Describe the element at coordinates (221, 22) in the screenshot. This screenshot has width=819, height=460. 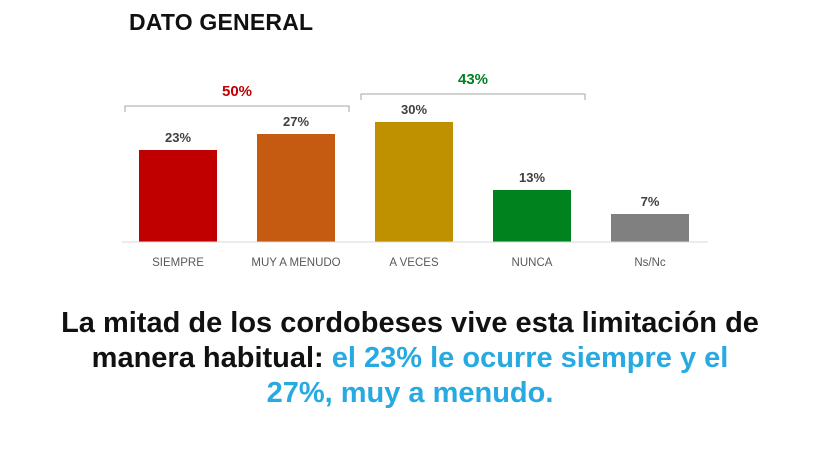
I see `page-title: DATO GENERAL` at that location.